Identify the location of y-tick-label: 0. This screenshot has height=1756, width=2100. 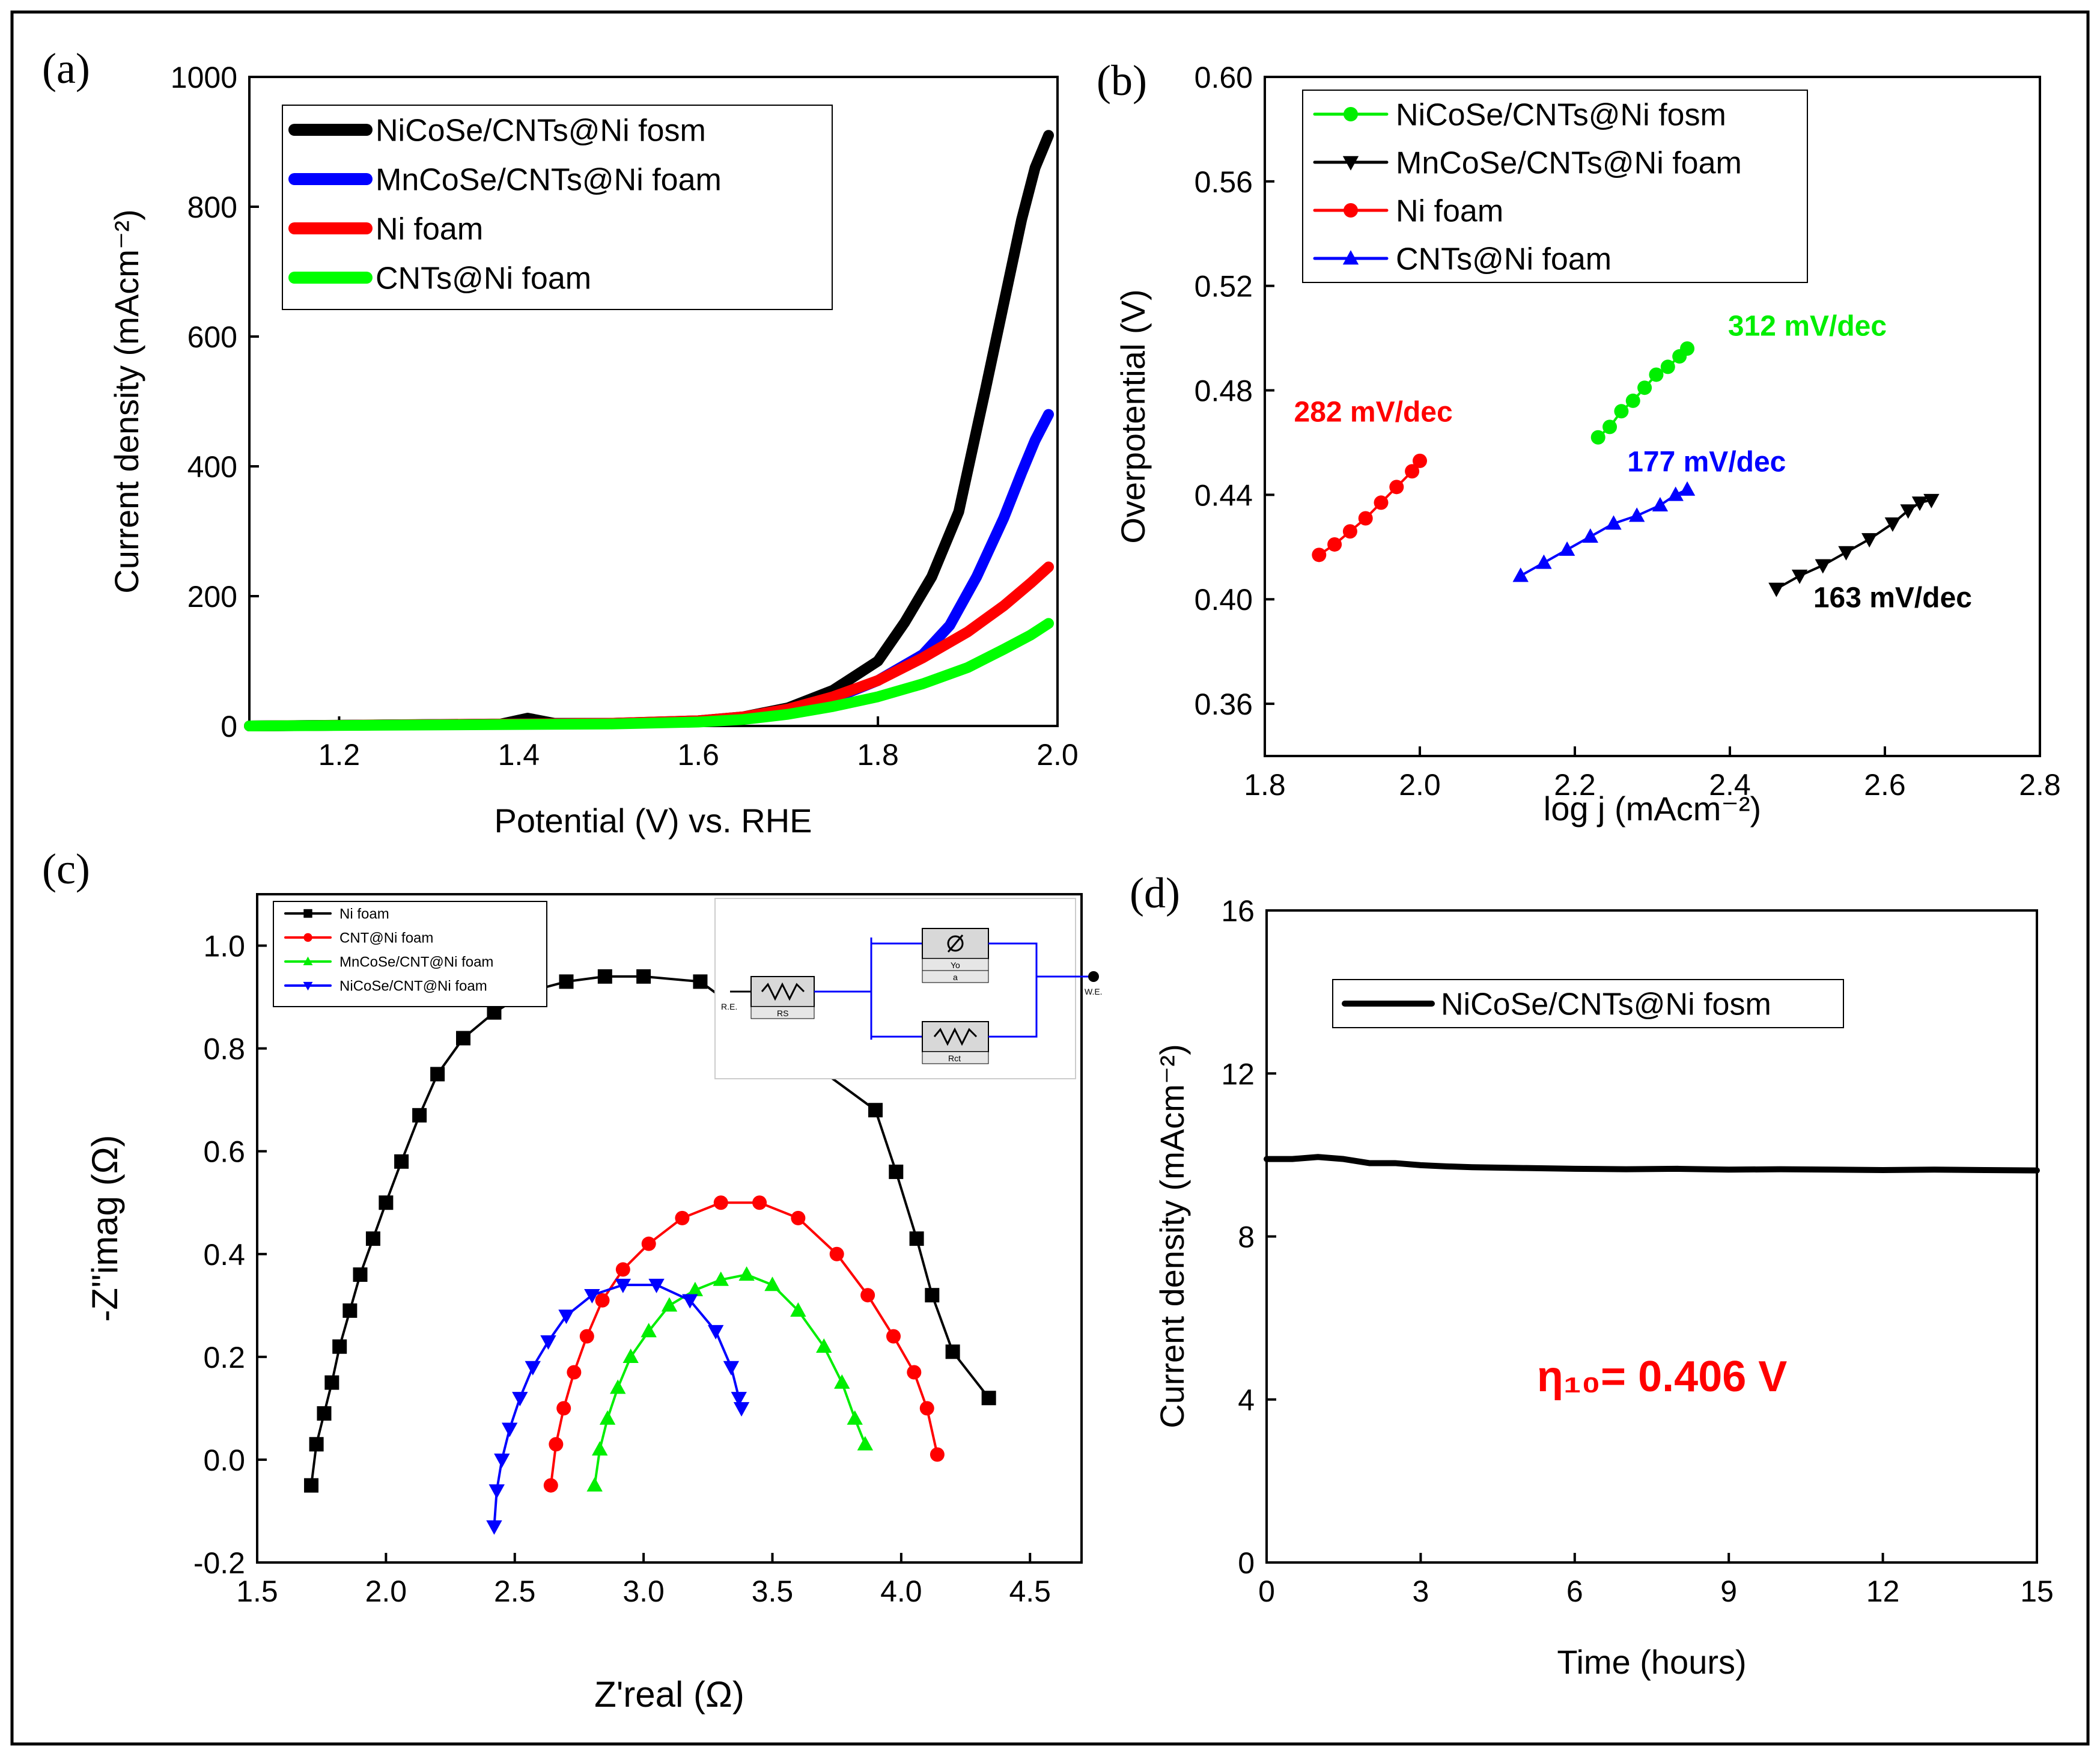
(229, 727).